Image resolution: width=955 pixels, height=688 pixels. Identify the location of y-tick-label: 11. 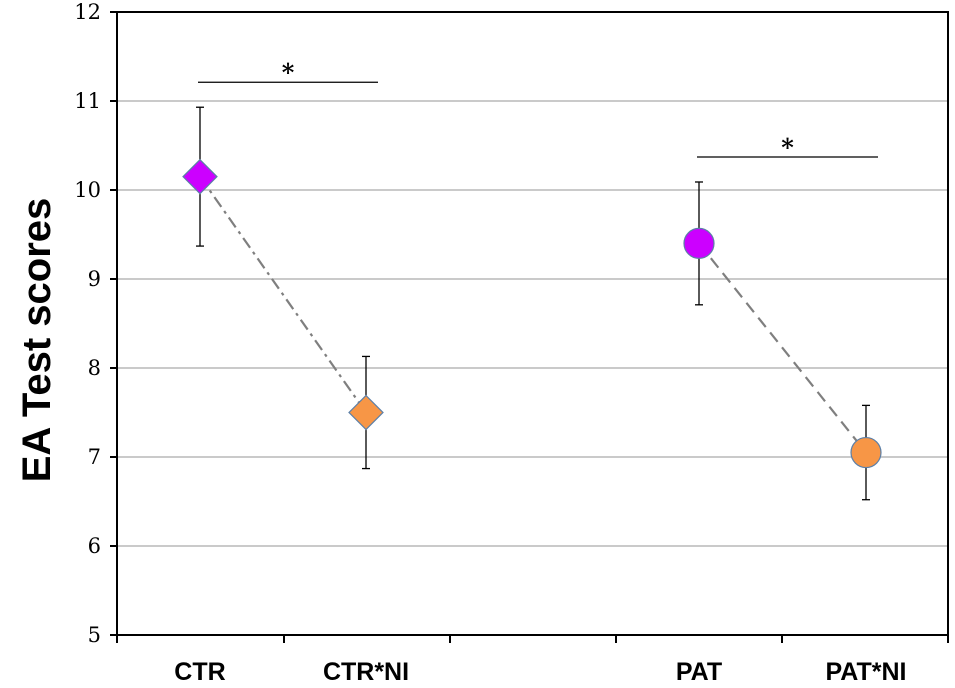
(87, 101).